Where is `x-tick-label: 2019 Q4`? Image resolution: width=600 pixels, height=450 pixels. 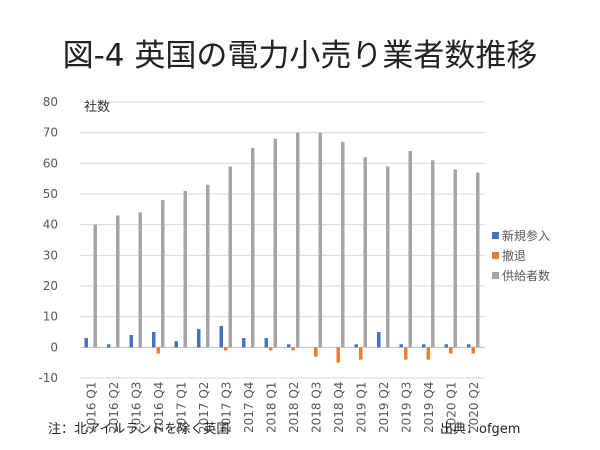 x-tick-label: 2019 Q4 is located at coordinates (429, 407).